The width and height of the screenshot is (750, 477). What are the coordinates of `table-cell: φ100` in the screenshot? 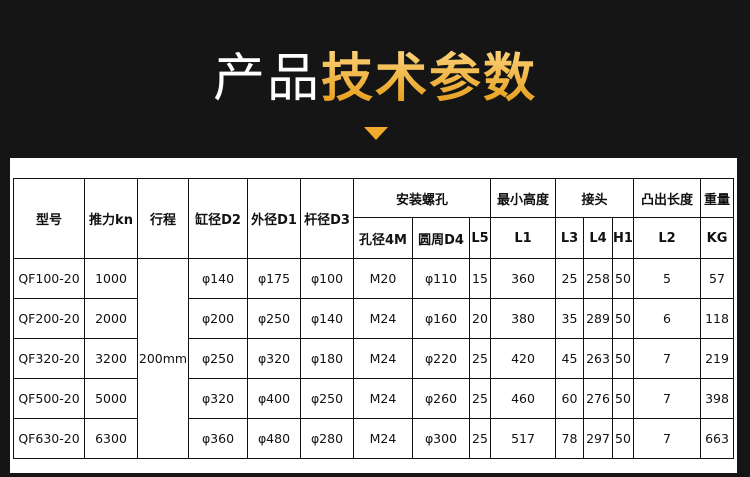 It's located at (327, 278).